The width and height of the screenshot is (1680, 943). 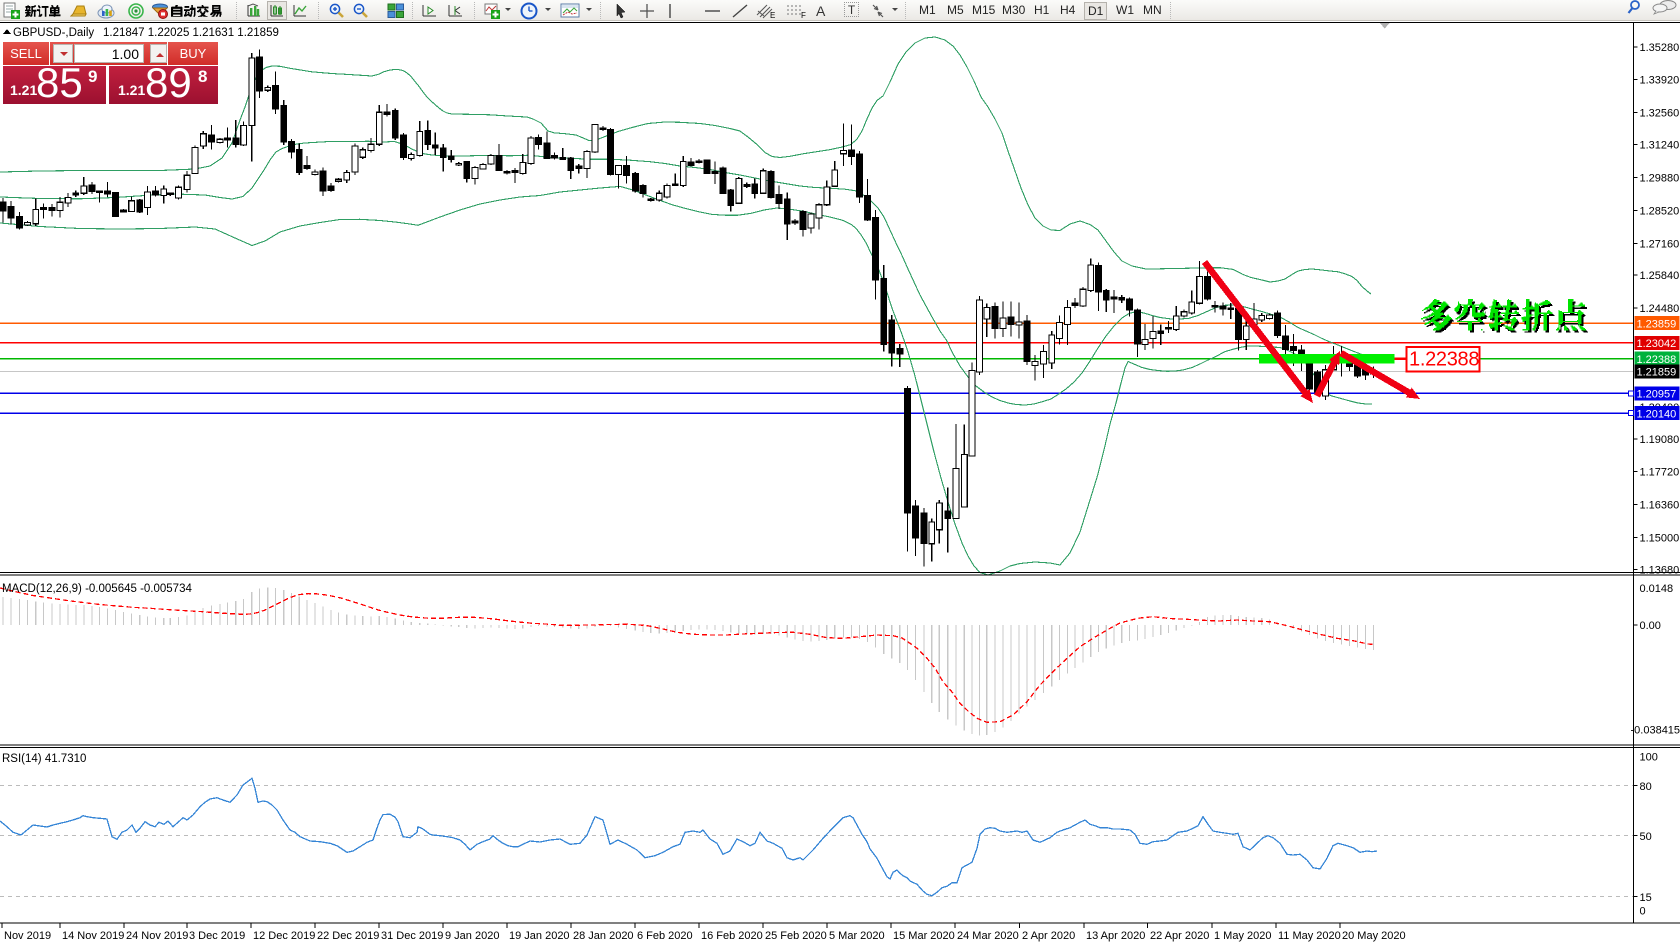 What do you see at coordinates (1660, 309) in the screenshot?
I see `svg-text: 1.24480` at bounding box center [1660, 309].